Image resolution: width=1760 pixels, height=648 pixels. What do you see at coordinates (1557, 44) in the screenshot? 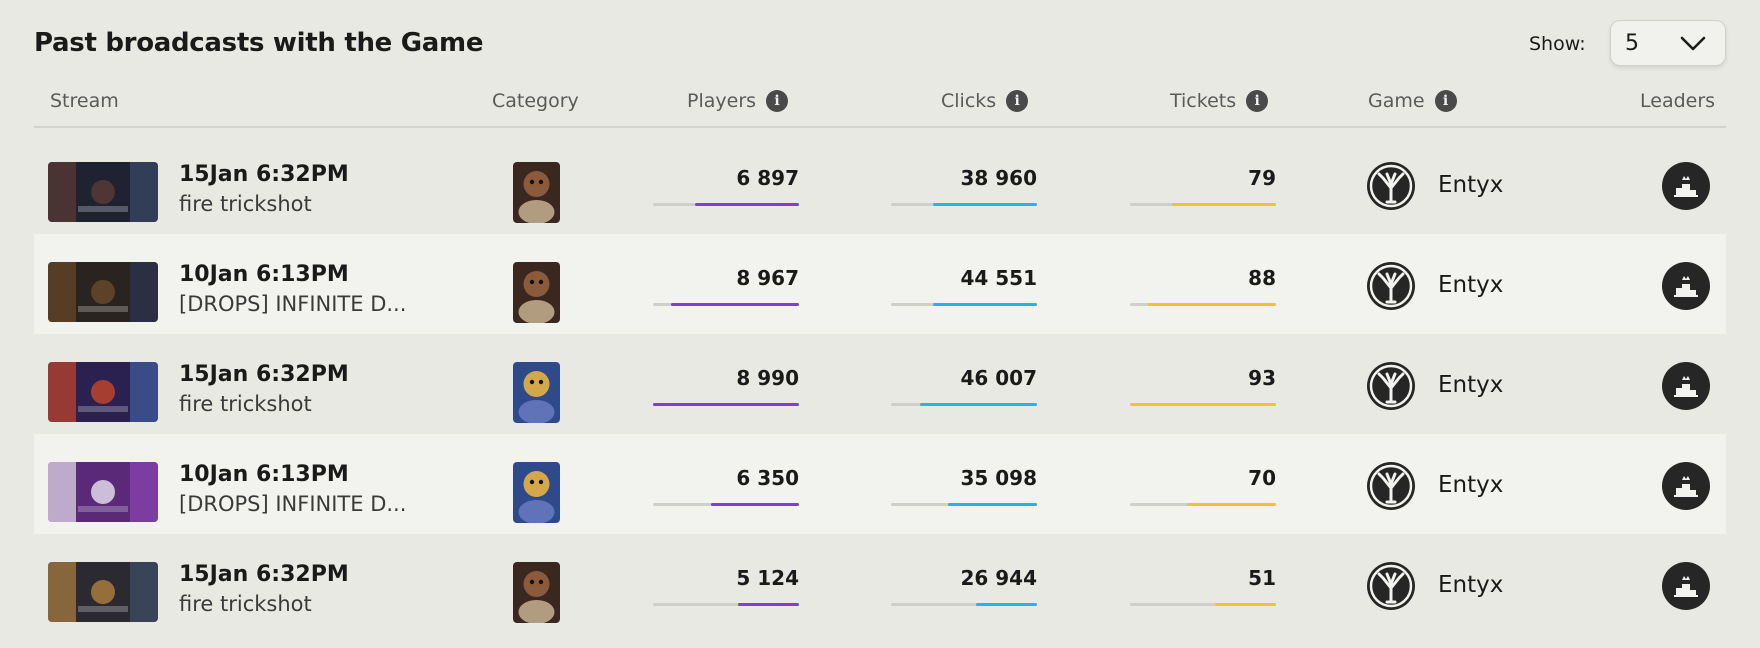
I see `show-label: Show:` at bounding box center [1557, 44].